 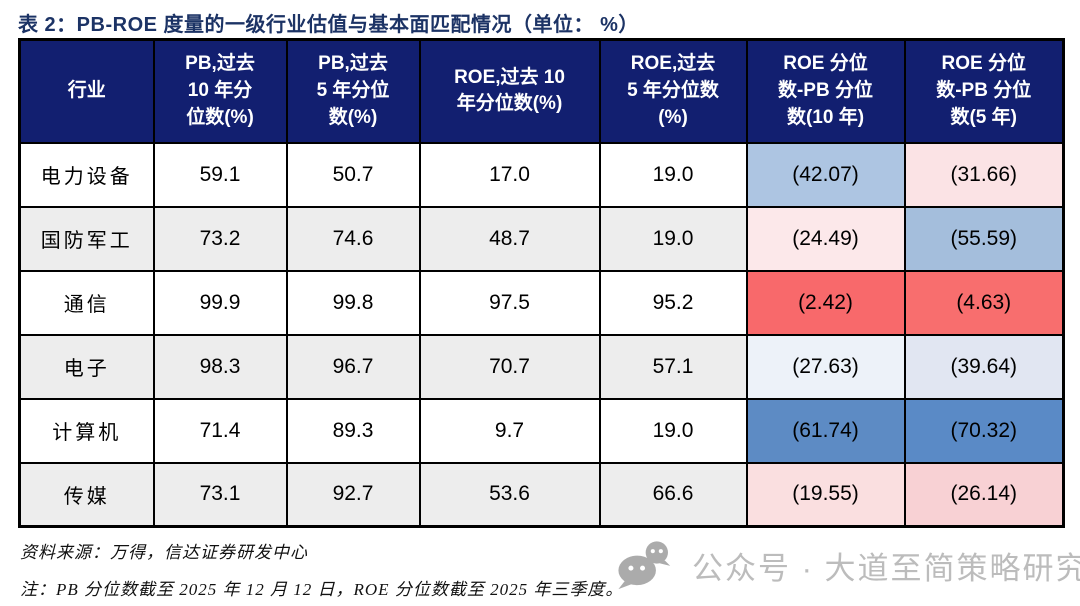 I want to click on column-header-diff10: ROE 分位 数-PB 分位 数(10 年), so click(x=825, y=91).